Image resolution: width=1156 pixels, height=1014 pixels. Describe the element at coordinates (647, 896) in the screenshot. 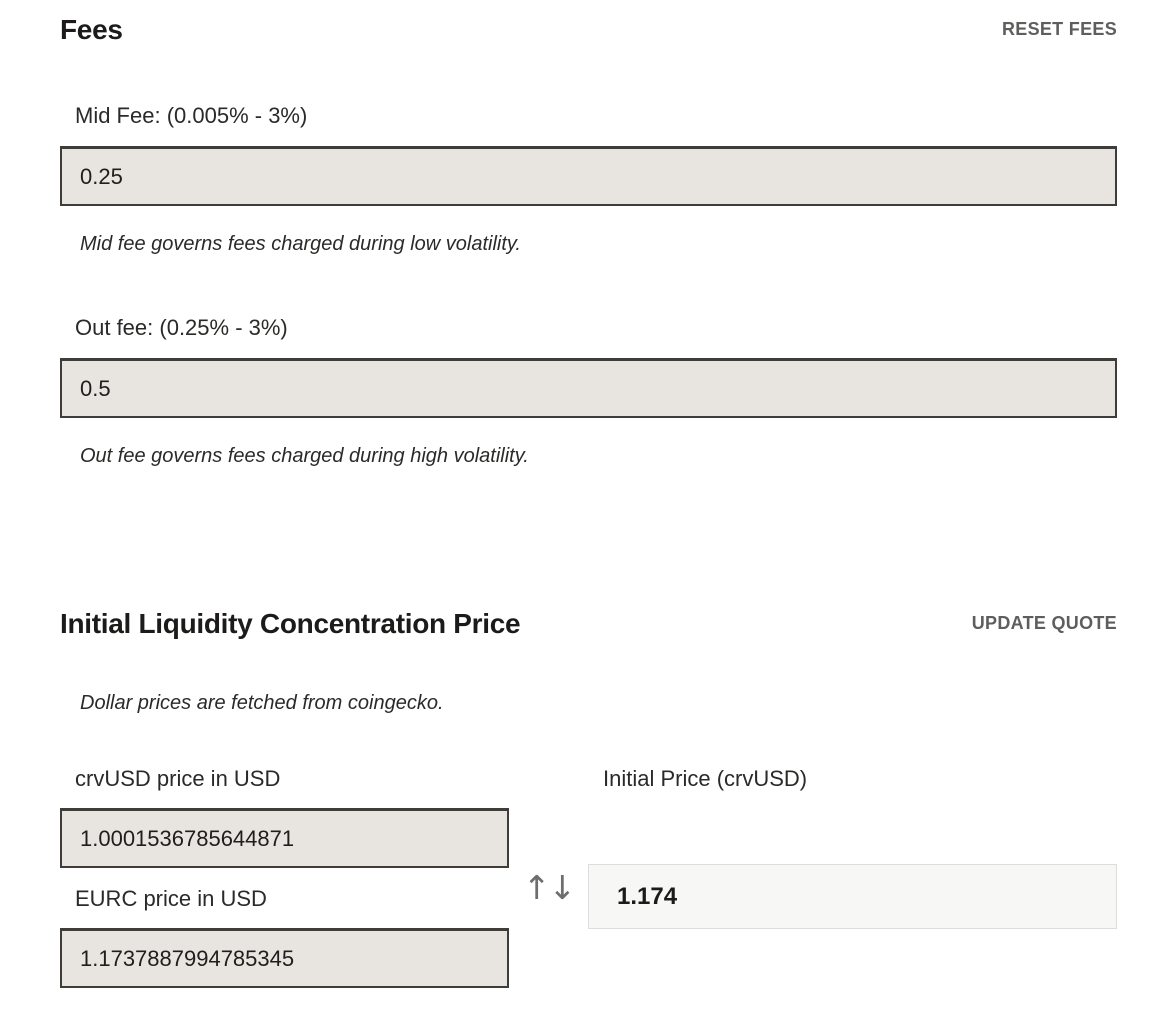

I see `initial-price-value: 1.174` at that location.